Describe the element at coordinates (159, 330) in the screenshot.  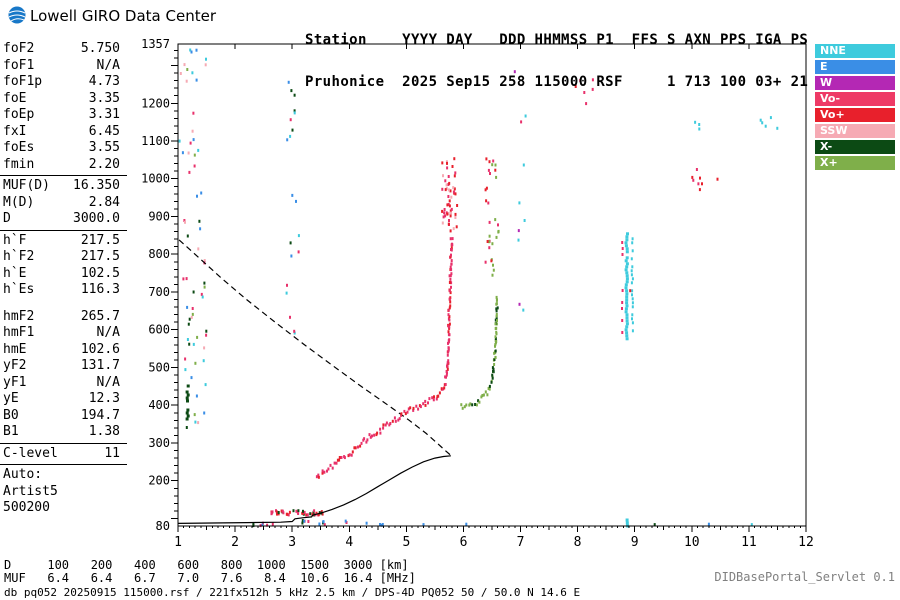
I see `y-tick-label: 600` at that location.